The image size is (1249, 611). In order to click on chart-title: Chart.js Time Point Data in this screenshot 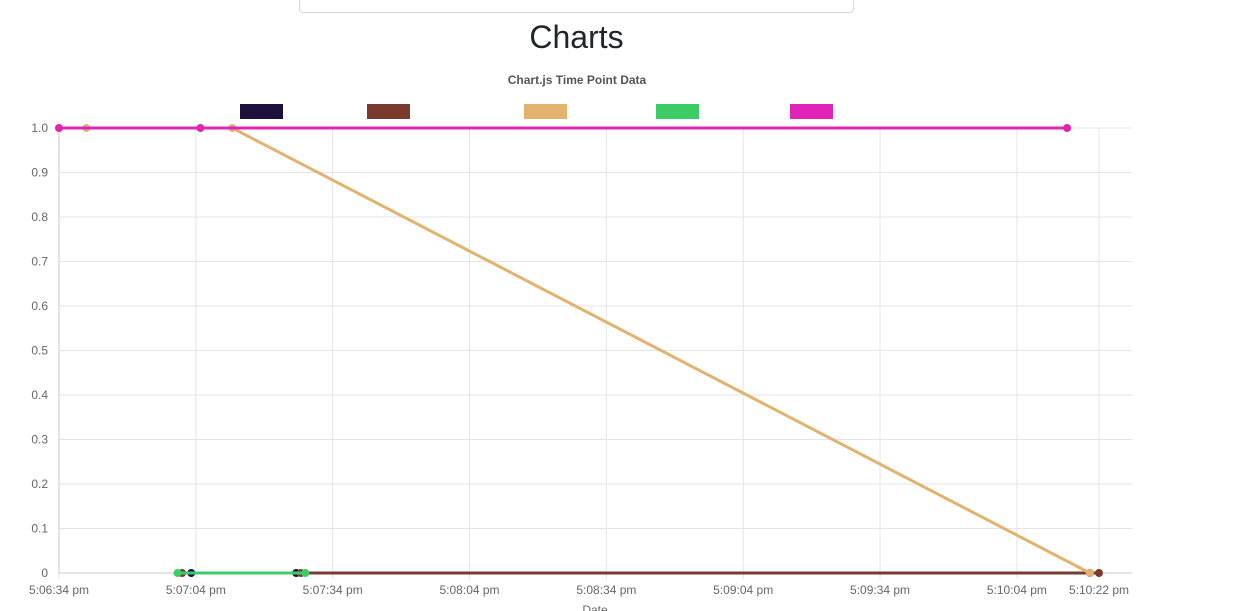, I will do `click(577, 80)`.